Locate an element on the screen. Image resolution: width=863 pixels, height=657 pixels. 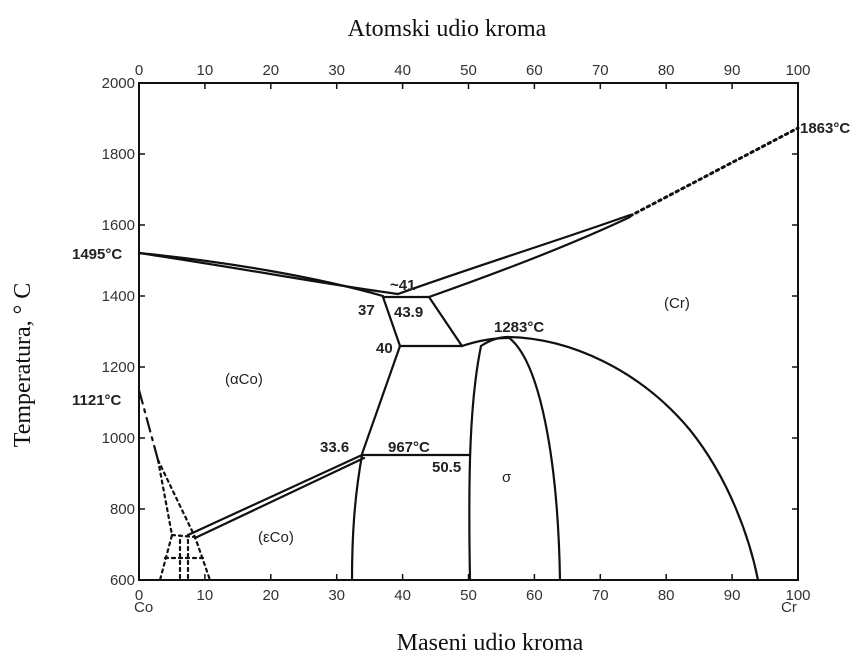
eutectic-comp-label: ~41 is located at coordinates (402, 285).